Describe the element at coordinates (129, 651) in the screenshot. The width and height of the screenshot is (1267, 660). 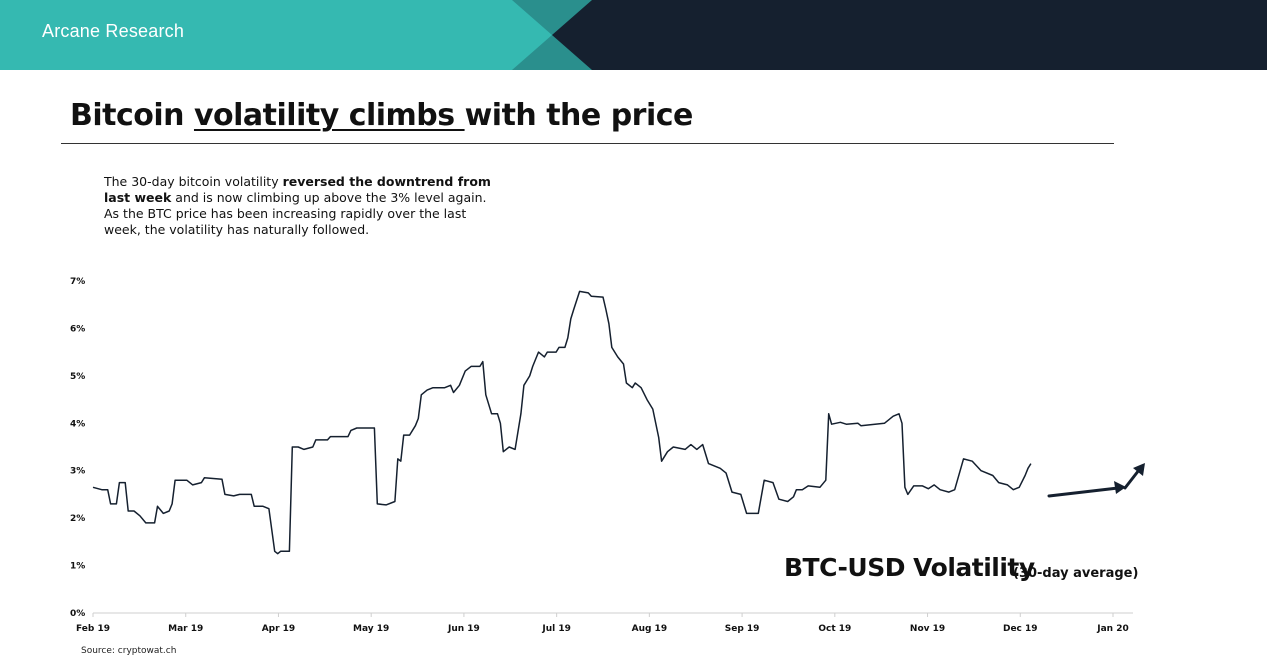
I see `source-note: Source: cryptowat.ch` at that location.